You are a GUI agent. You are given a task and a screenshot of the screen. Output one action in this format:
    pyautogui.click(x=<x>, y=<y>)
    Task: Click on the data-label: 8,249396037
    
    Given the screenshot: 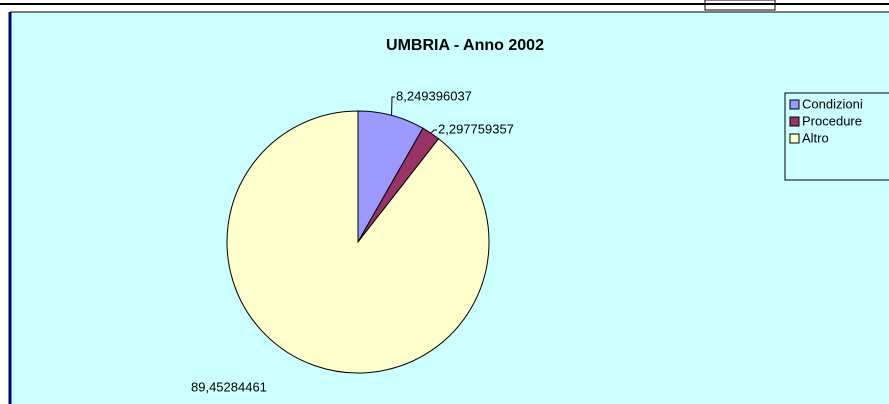 What is the action you would take?
    pyautogui.click(x=434, y=95)
    